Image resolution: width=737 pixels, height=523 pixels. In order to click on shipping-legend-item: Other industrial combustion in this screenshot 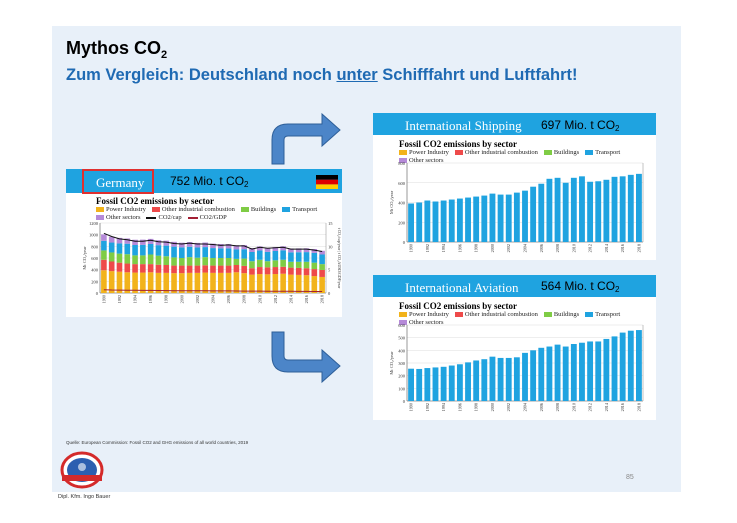, I will do `click(496, 152)`.